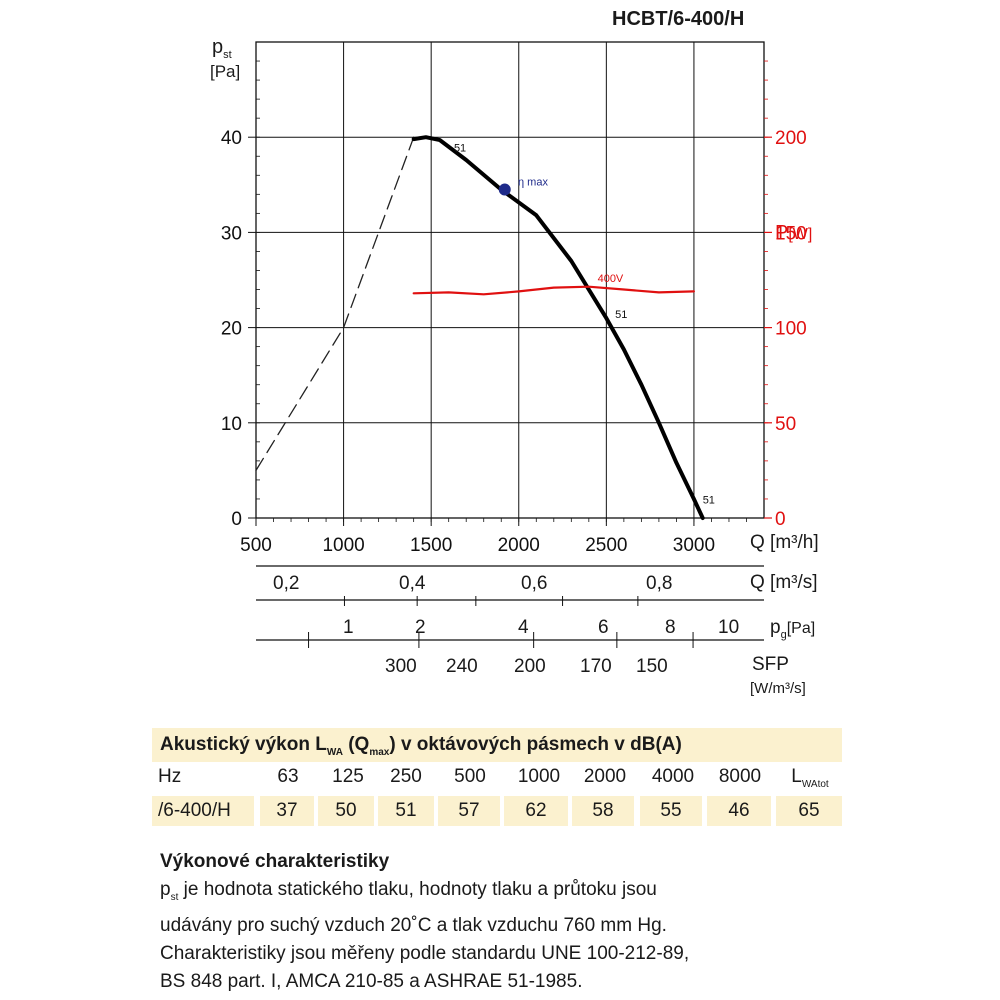 The height and width of the screenshot is (1000, 1000). I want to click on x-sfp-axis-label: SFP, so click(770, 664).